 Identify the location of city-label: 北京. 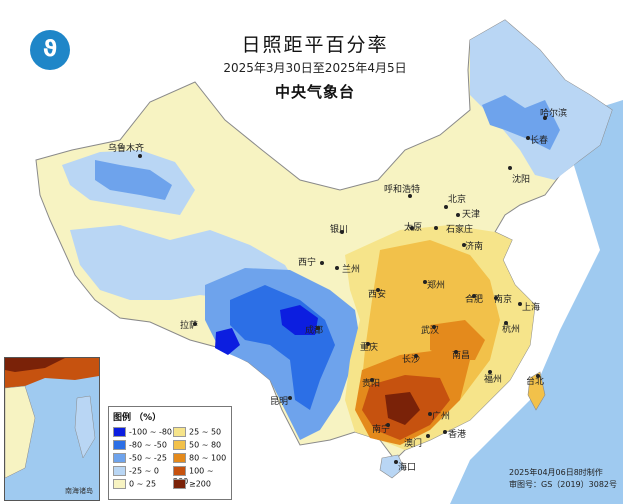
(457, 199).